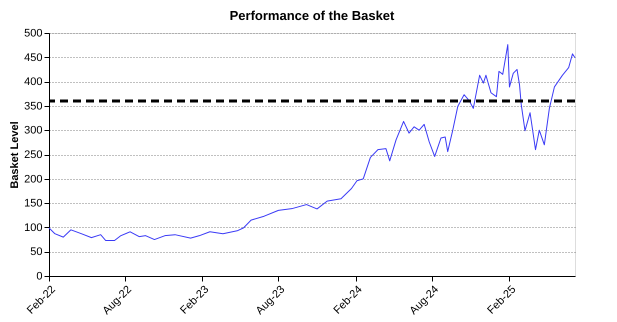  Describe the element at coordinates (33, 106) in the screenshot. I see `y-tick-label: 350` at that location.